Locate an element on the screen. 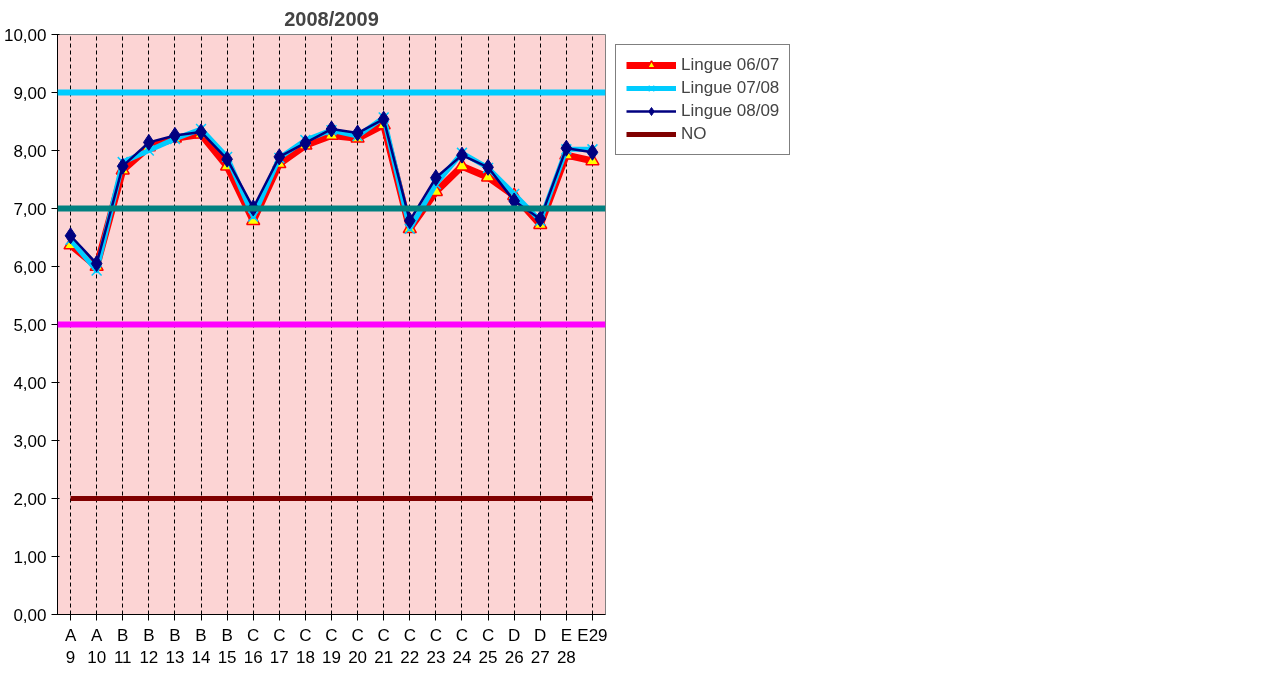 The image size is (1263, 684). x-tick-label: E 28 is located at coordinates (566, 646).